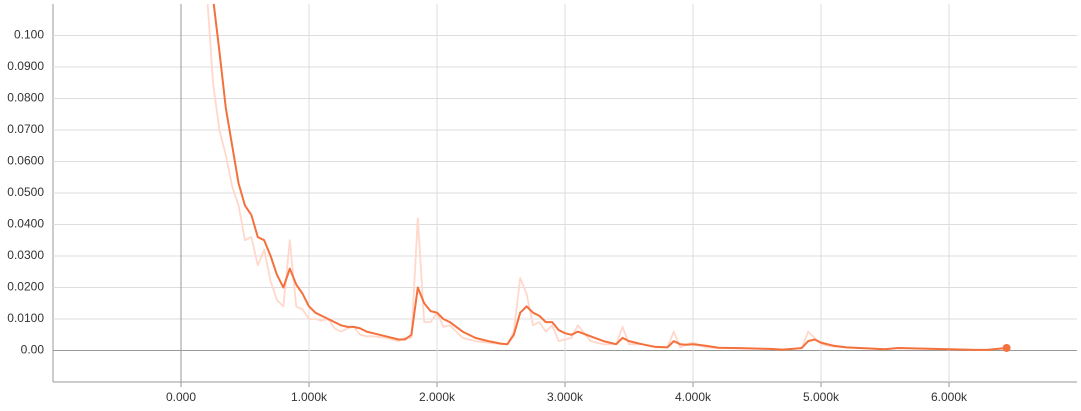 This screenshot has width=1081, height=411. Describe the element at coordinates (25, 129) in the screenshot. I see `y-tick-label: 0.0700` at that location.